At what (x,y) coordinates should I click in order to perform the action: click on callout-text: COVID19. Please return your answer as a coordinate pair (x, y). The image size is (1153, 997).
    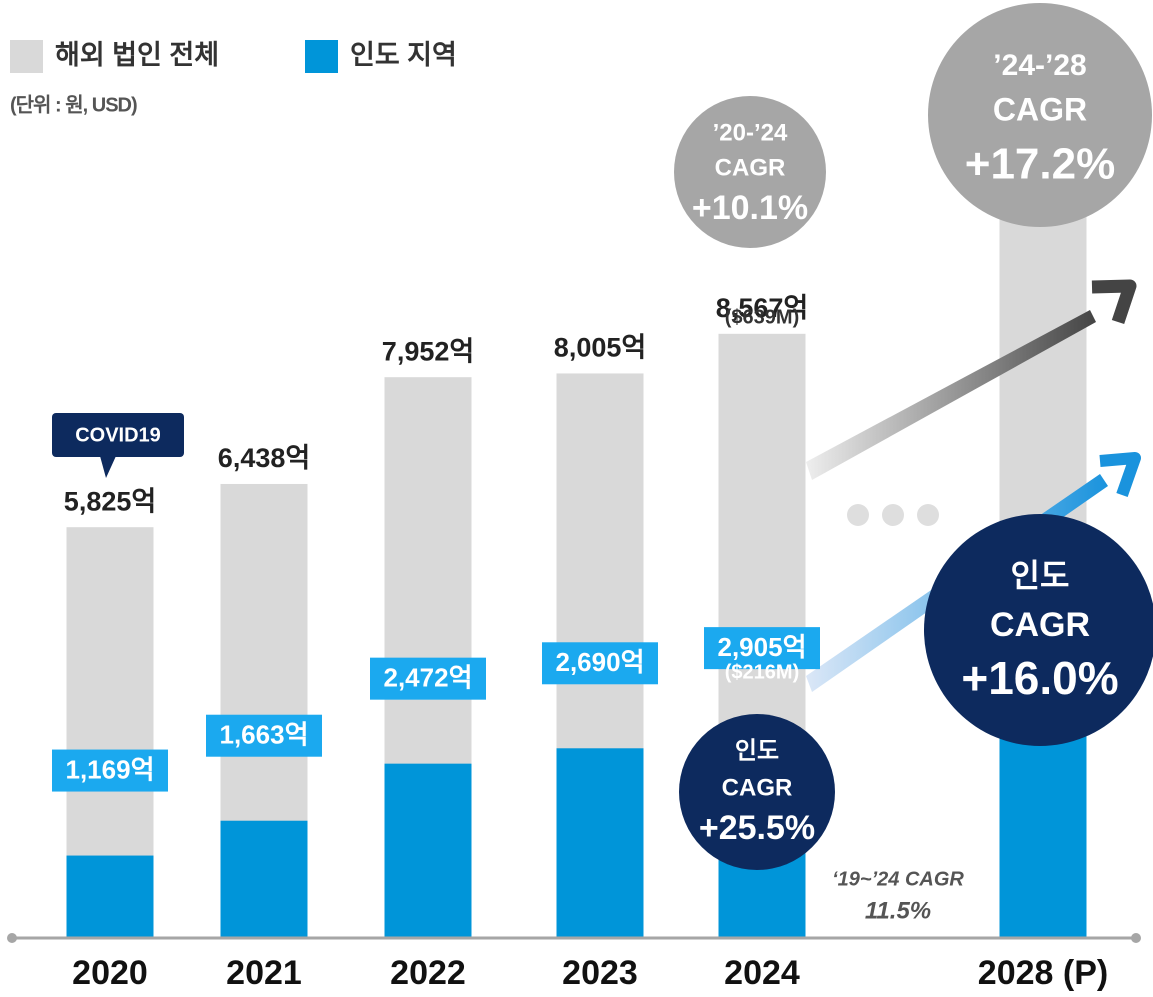
    Looking at the image, I should click on (118, 435).